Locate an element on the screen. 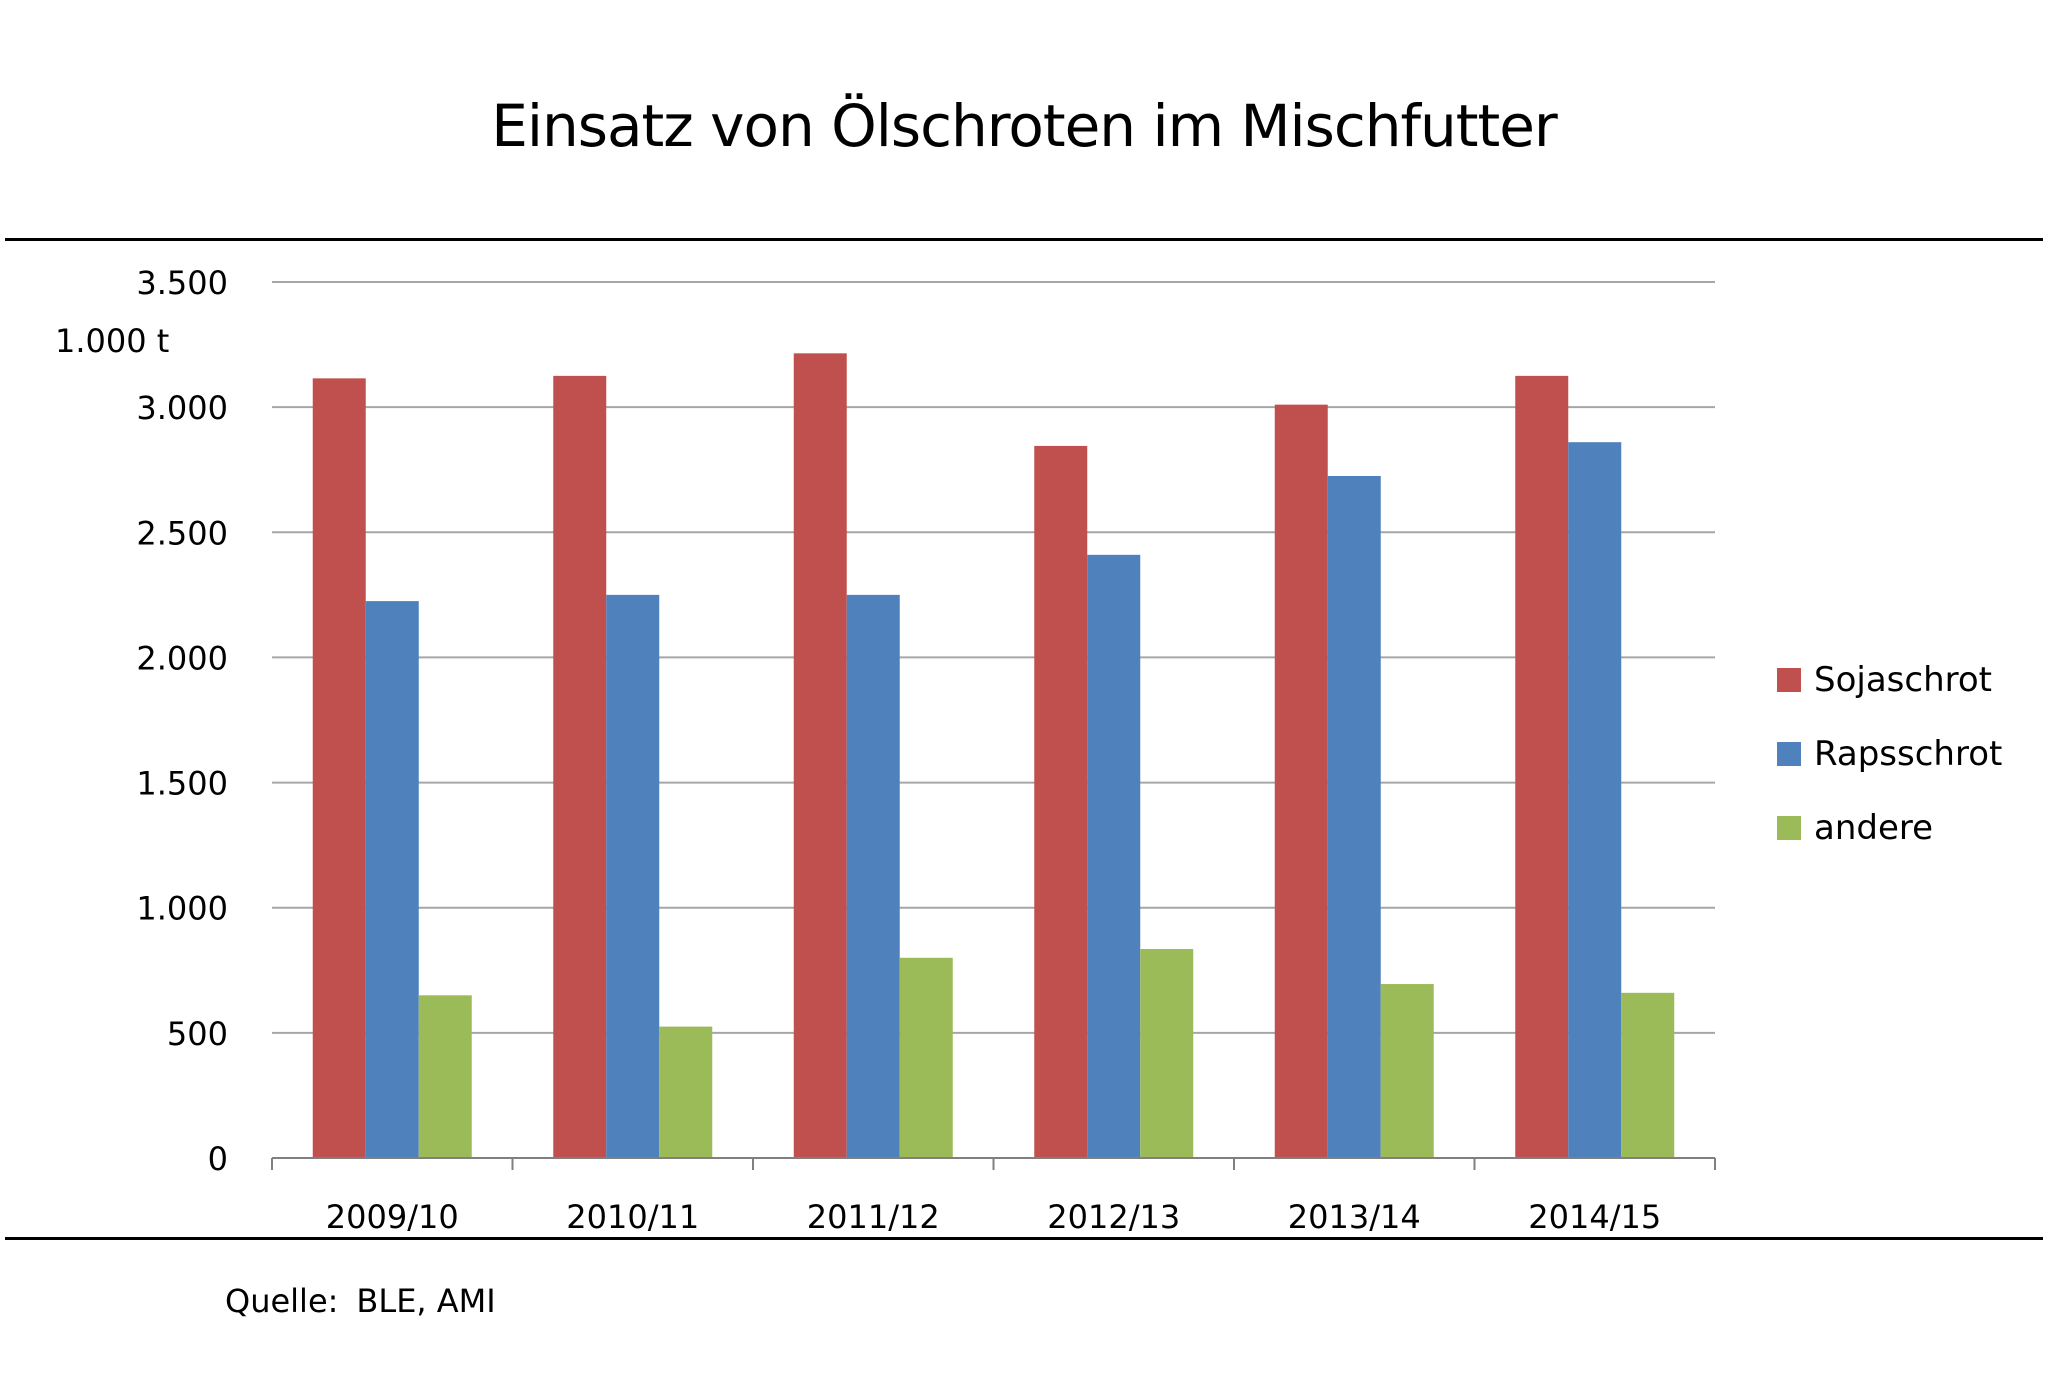 Image resolution: width=2048 pixels, height=1399 pixels. x-tick-label: 2013/14 is located at coordinates (1354, 1217).